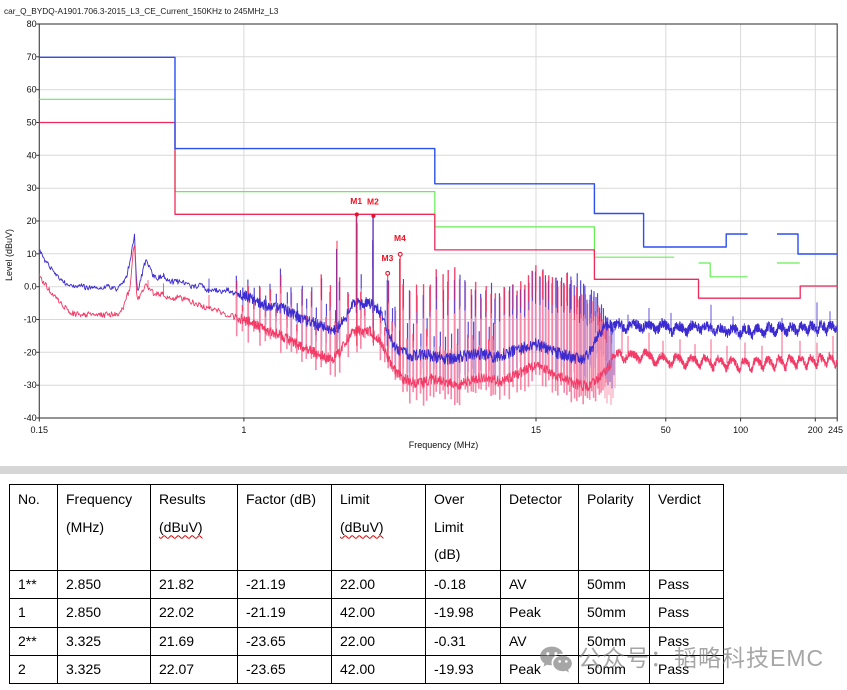 Image resolution: width=847 pixels, height=690 pixels. What do you see at coordinates (32, 254) in the screenshot?
I see `svg-text: 10` at bounding box center [32, 254].